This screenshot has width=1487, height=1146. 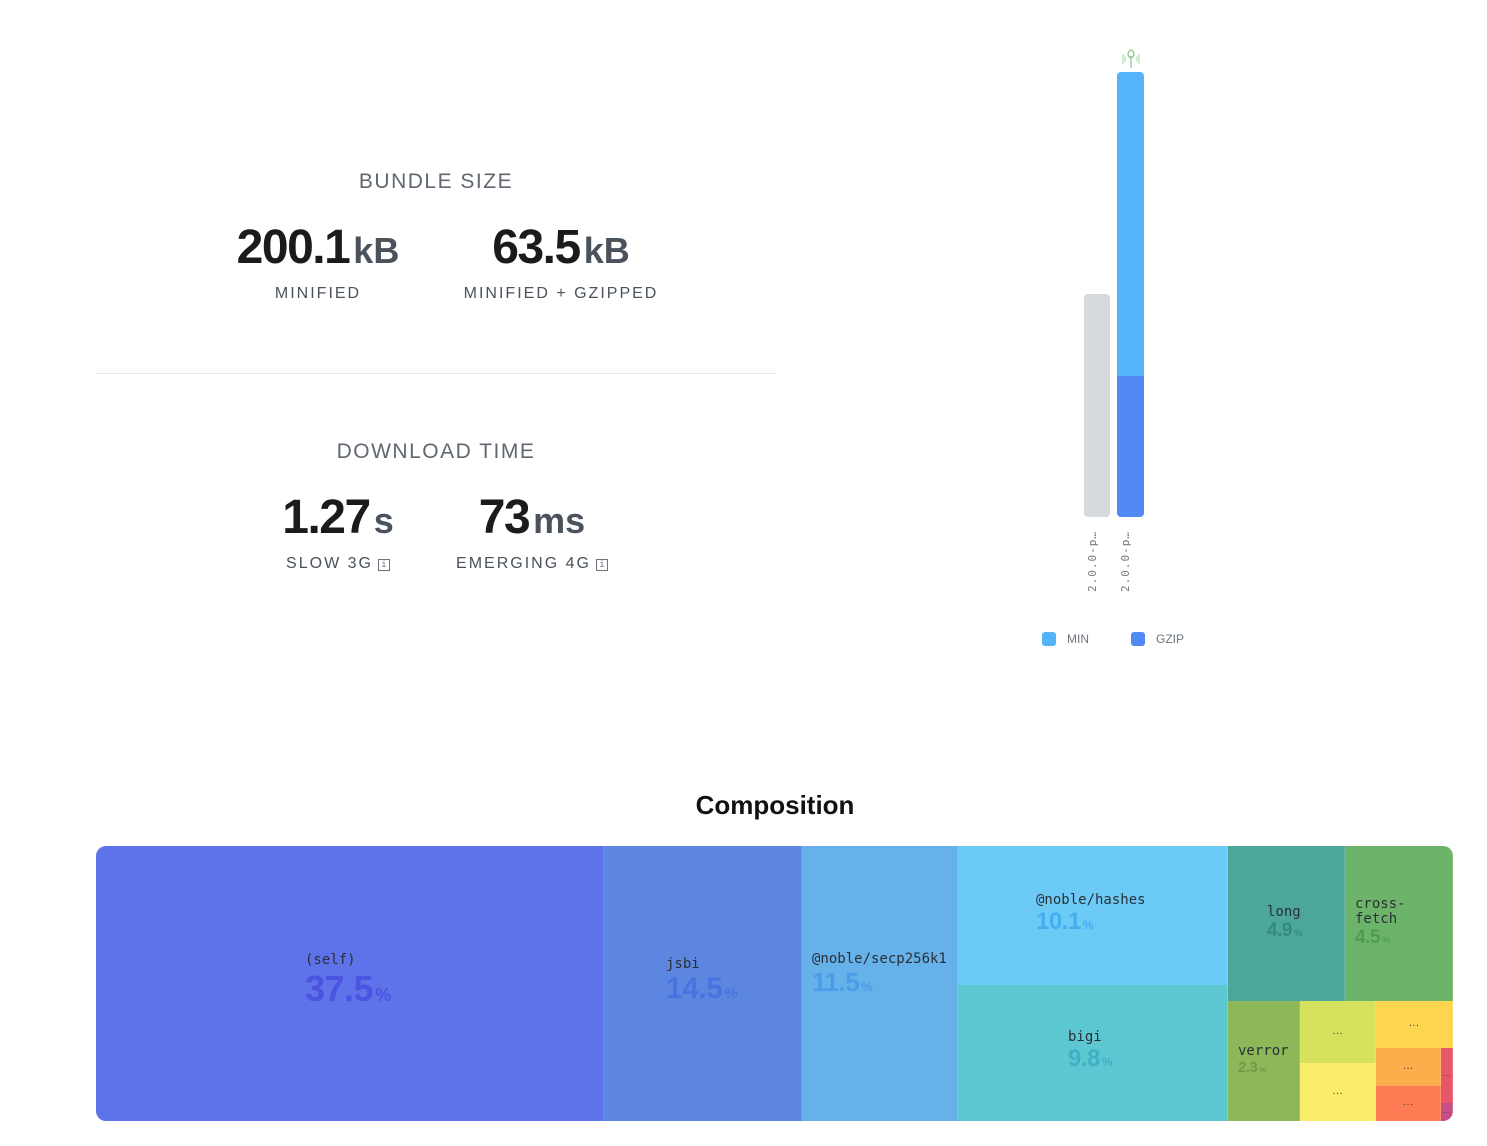 I want to click on minified-label: MINIFIED, so click(x=318, y=293).